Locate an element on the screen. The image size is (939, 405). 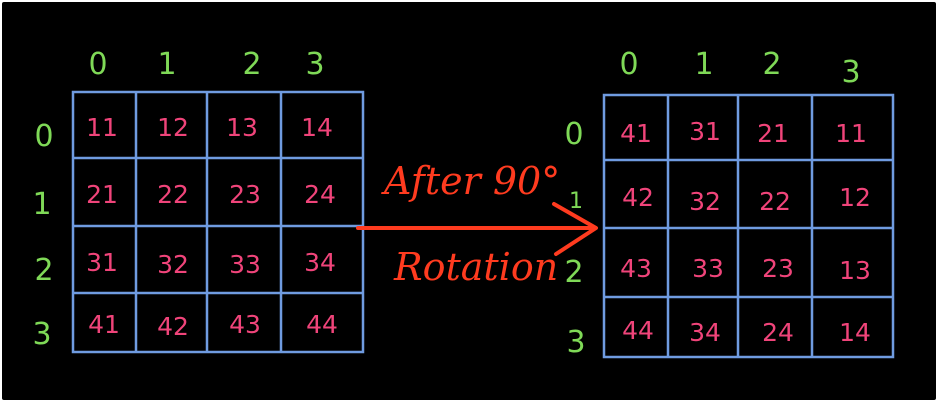
original-cell: 44 is located at coordinates (322, 324).